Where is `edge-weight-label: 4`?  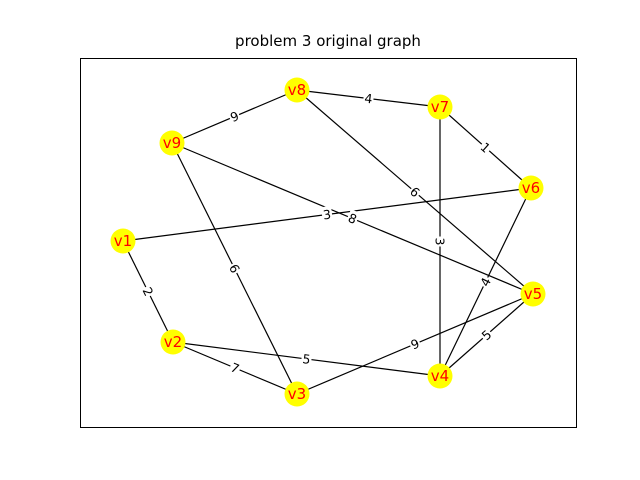 edge-weight-label: 4 is located at coordinates (369, 99).